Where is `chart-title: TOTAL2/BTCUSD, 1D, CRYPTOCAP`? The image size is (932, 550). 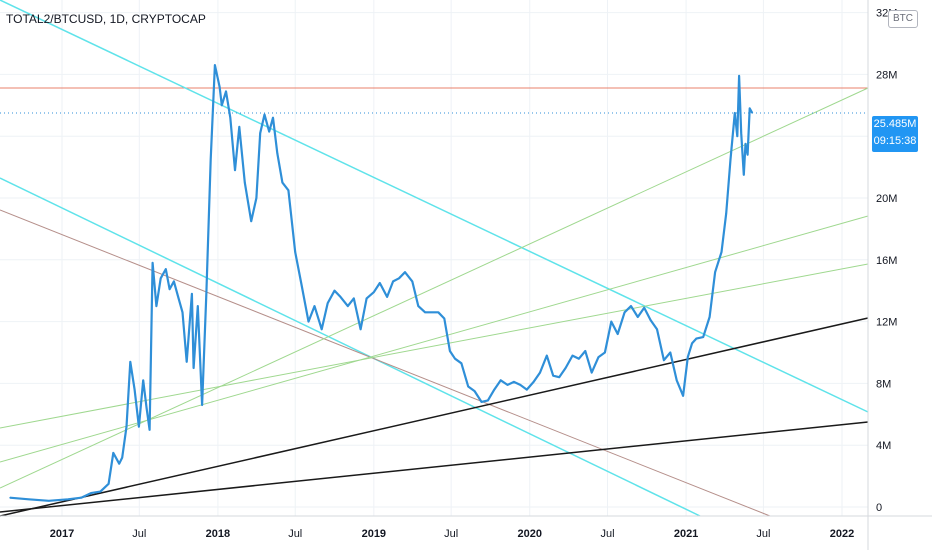
chart-title: TOTAL2/BTCUSD, 1D, CRYPTOCAP is located at coordinates (106, 19).